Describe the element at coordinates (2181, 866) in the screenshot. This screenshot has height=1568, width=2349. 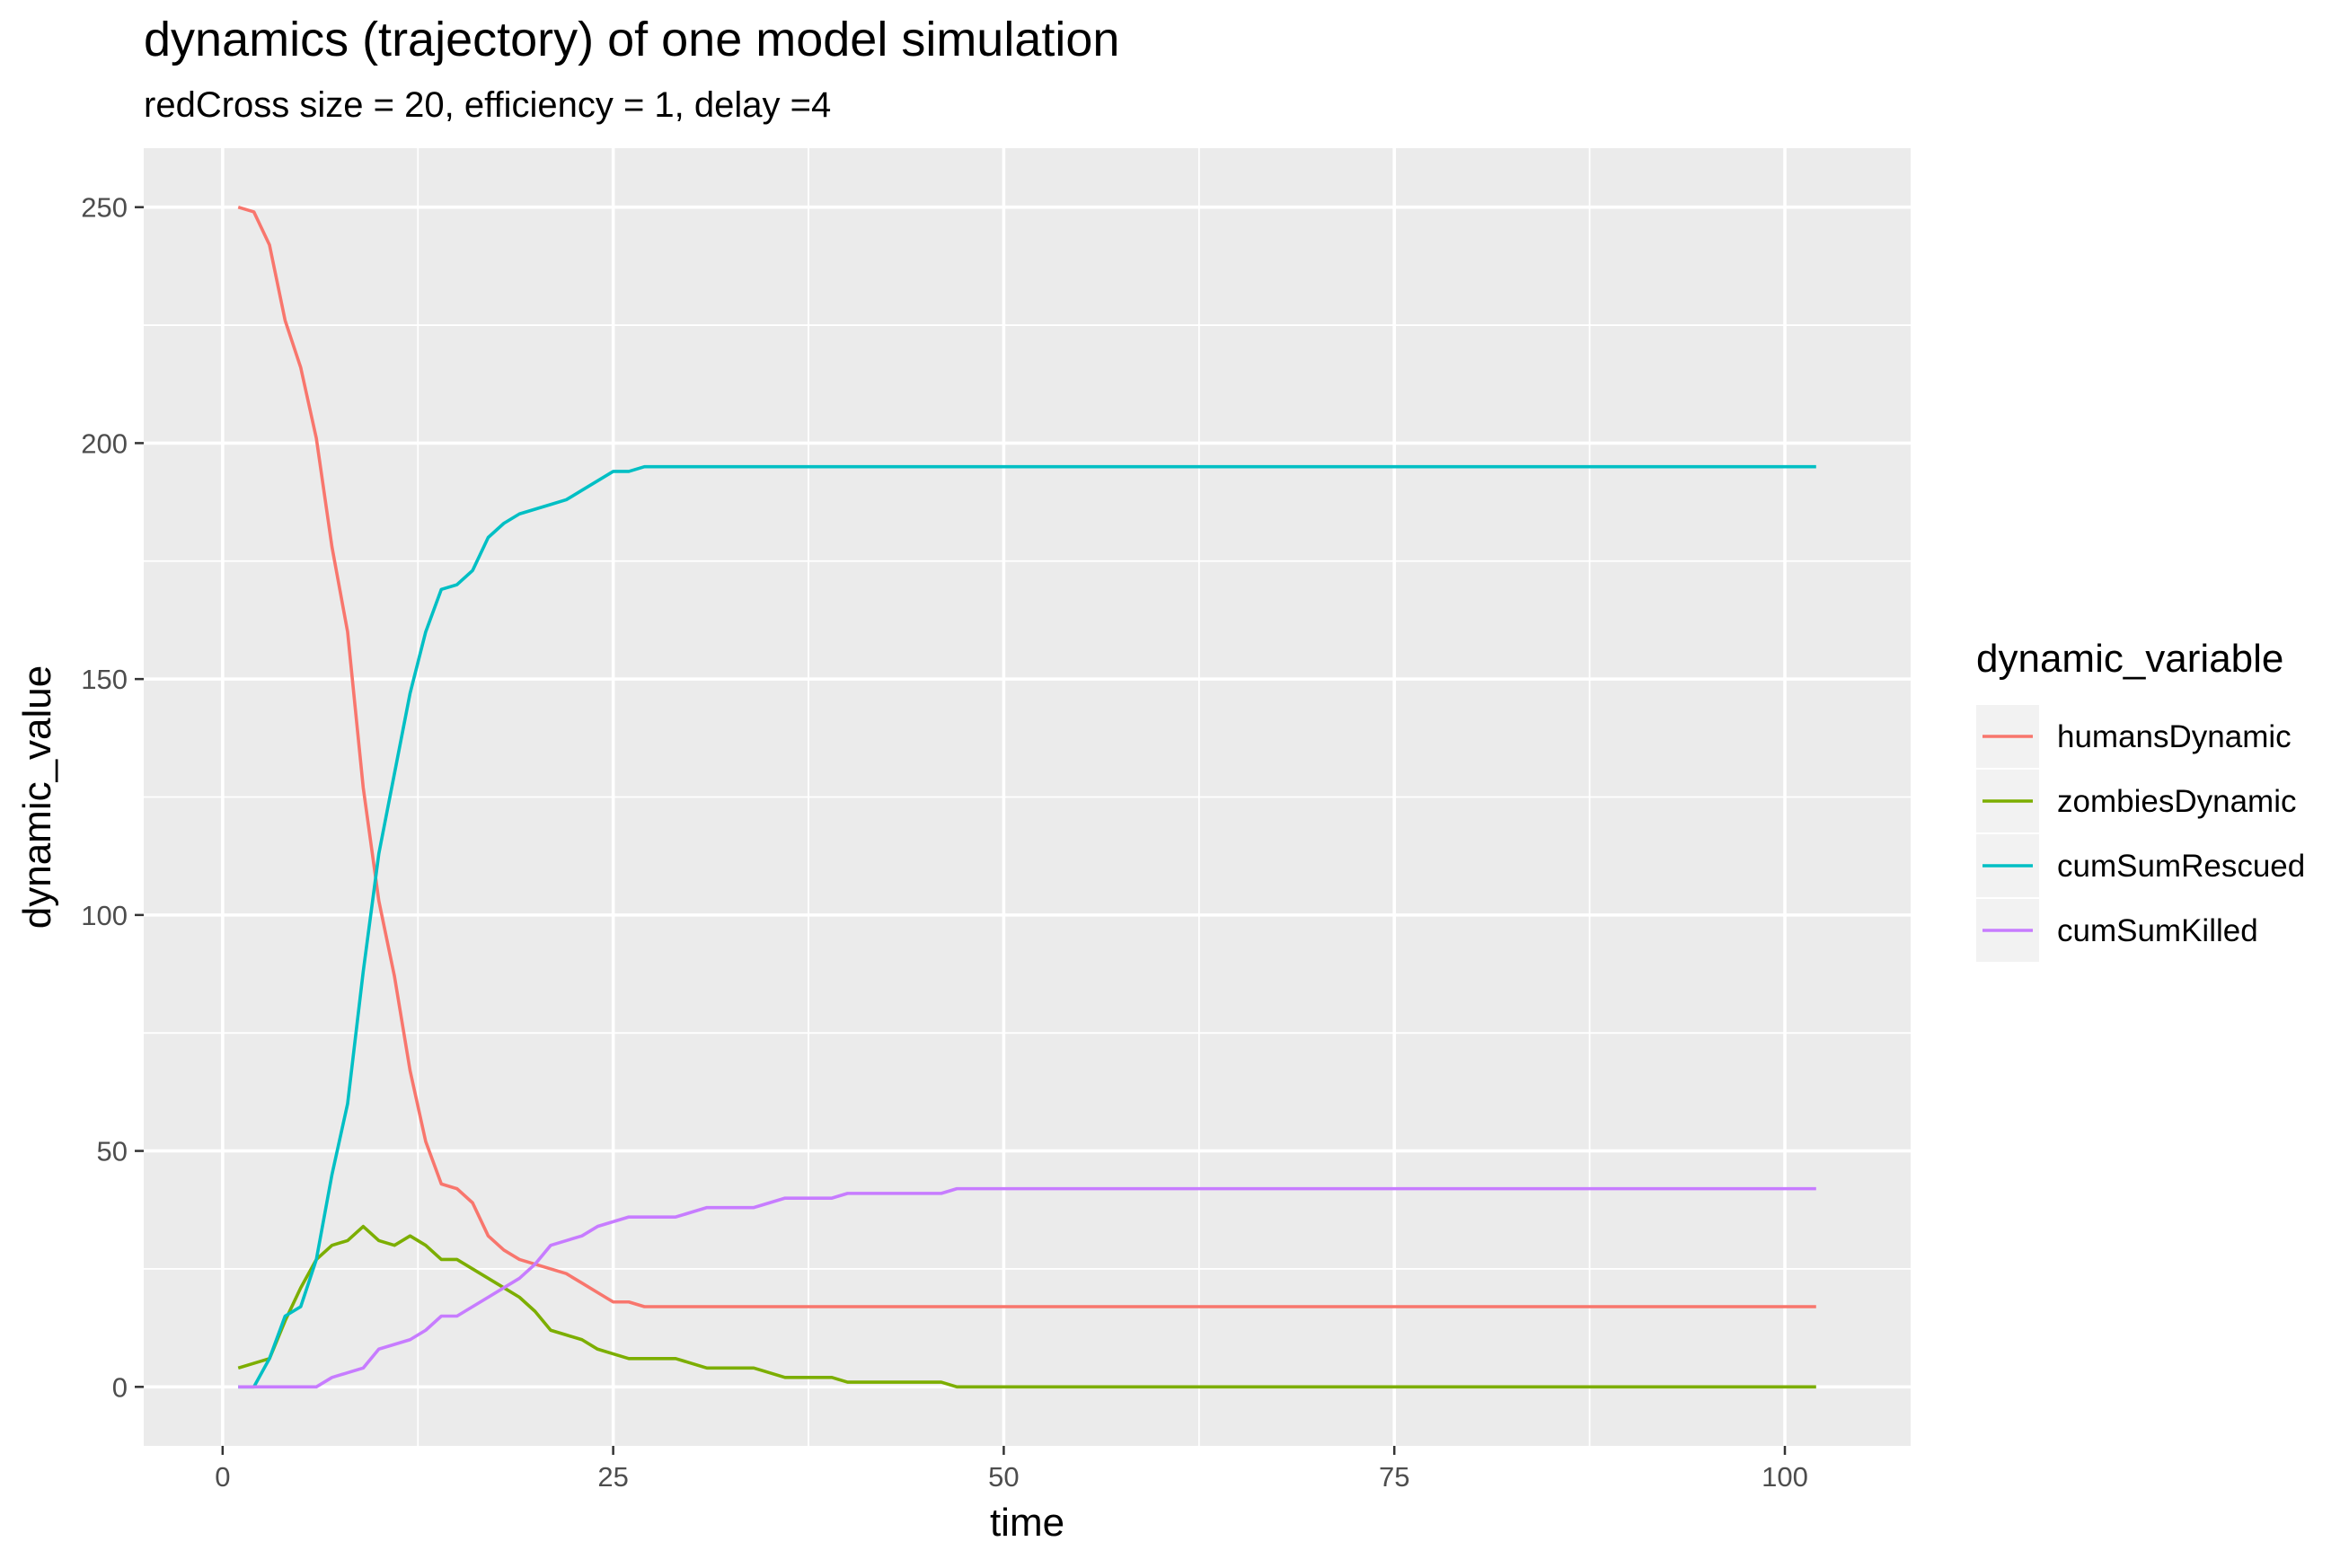
I see `legend-label: cumSumRescued` at that location.